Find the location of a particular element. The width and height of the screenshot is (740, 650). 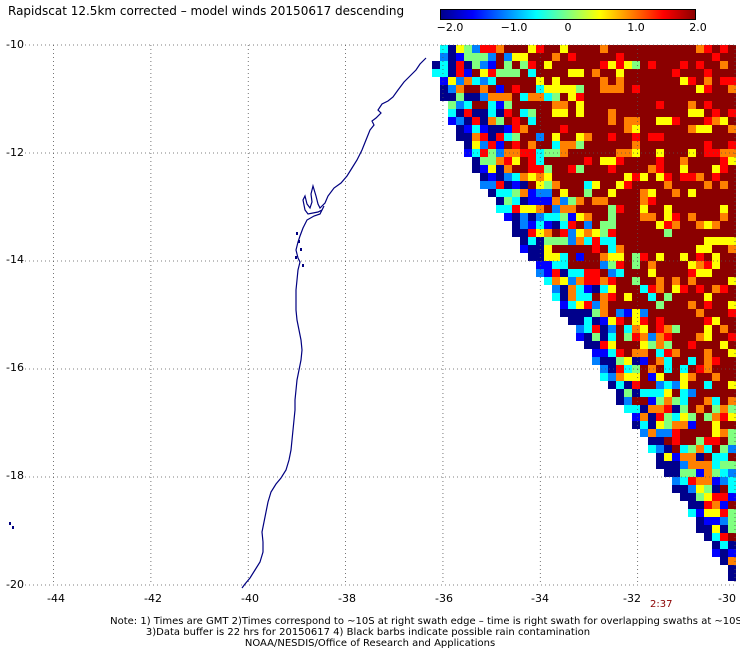

island-mark is located at coordinates (297, 233).